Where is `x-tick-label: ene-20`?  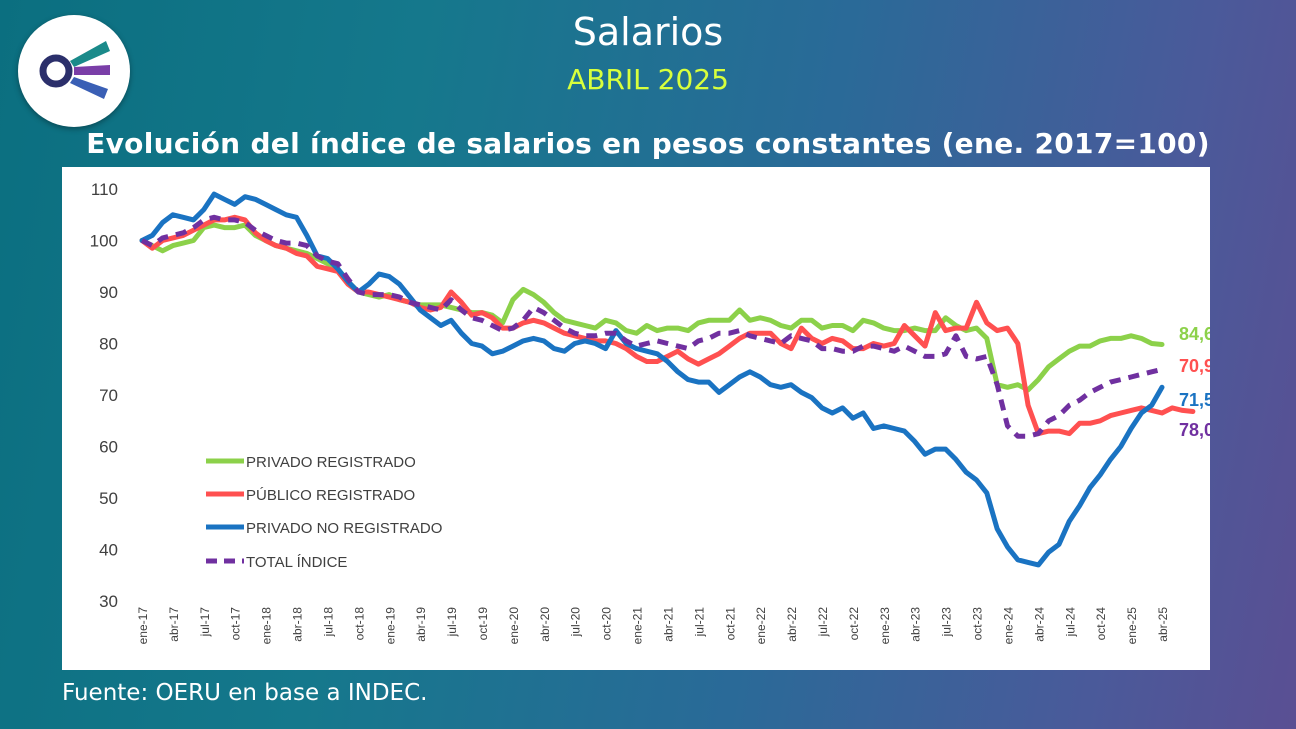
x-tick-label: ene-20 is located at coordinates (514, 626).